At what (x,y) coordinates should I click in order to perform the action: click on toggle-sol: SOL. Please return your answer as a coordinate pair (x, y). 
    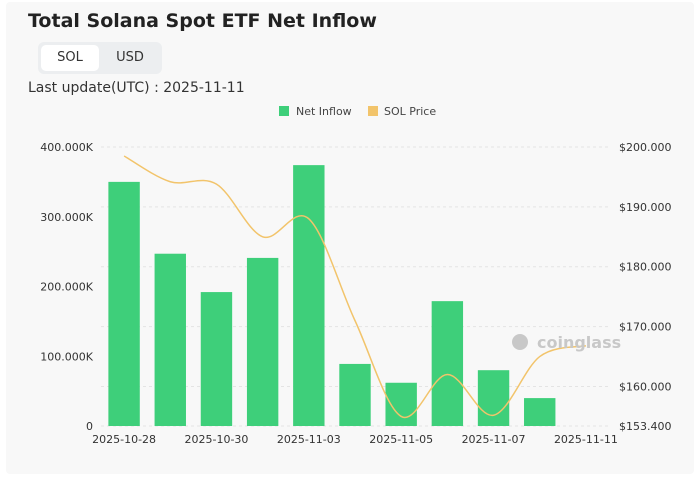
    Looking at the image, I should click on (70, 58).